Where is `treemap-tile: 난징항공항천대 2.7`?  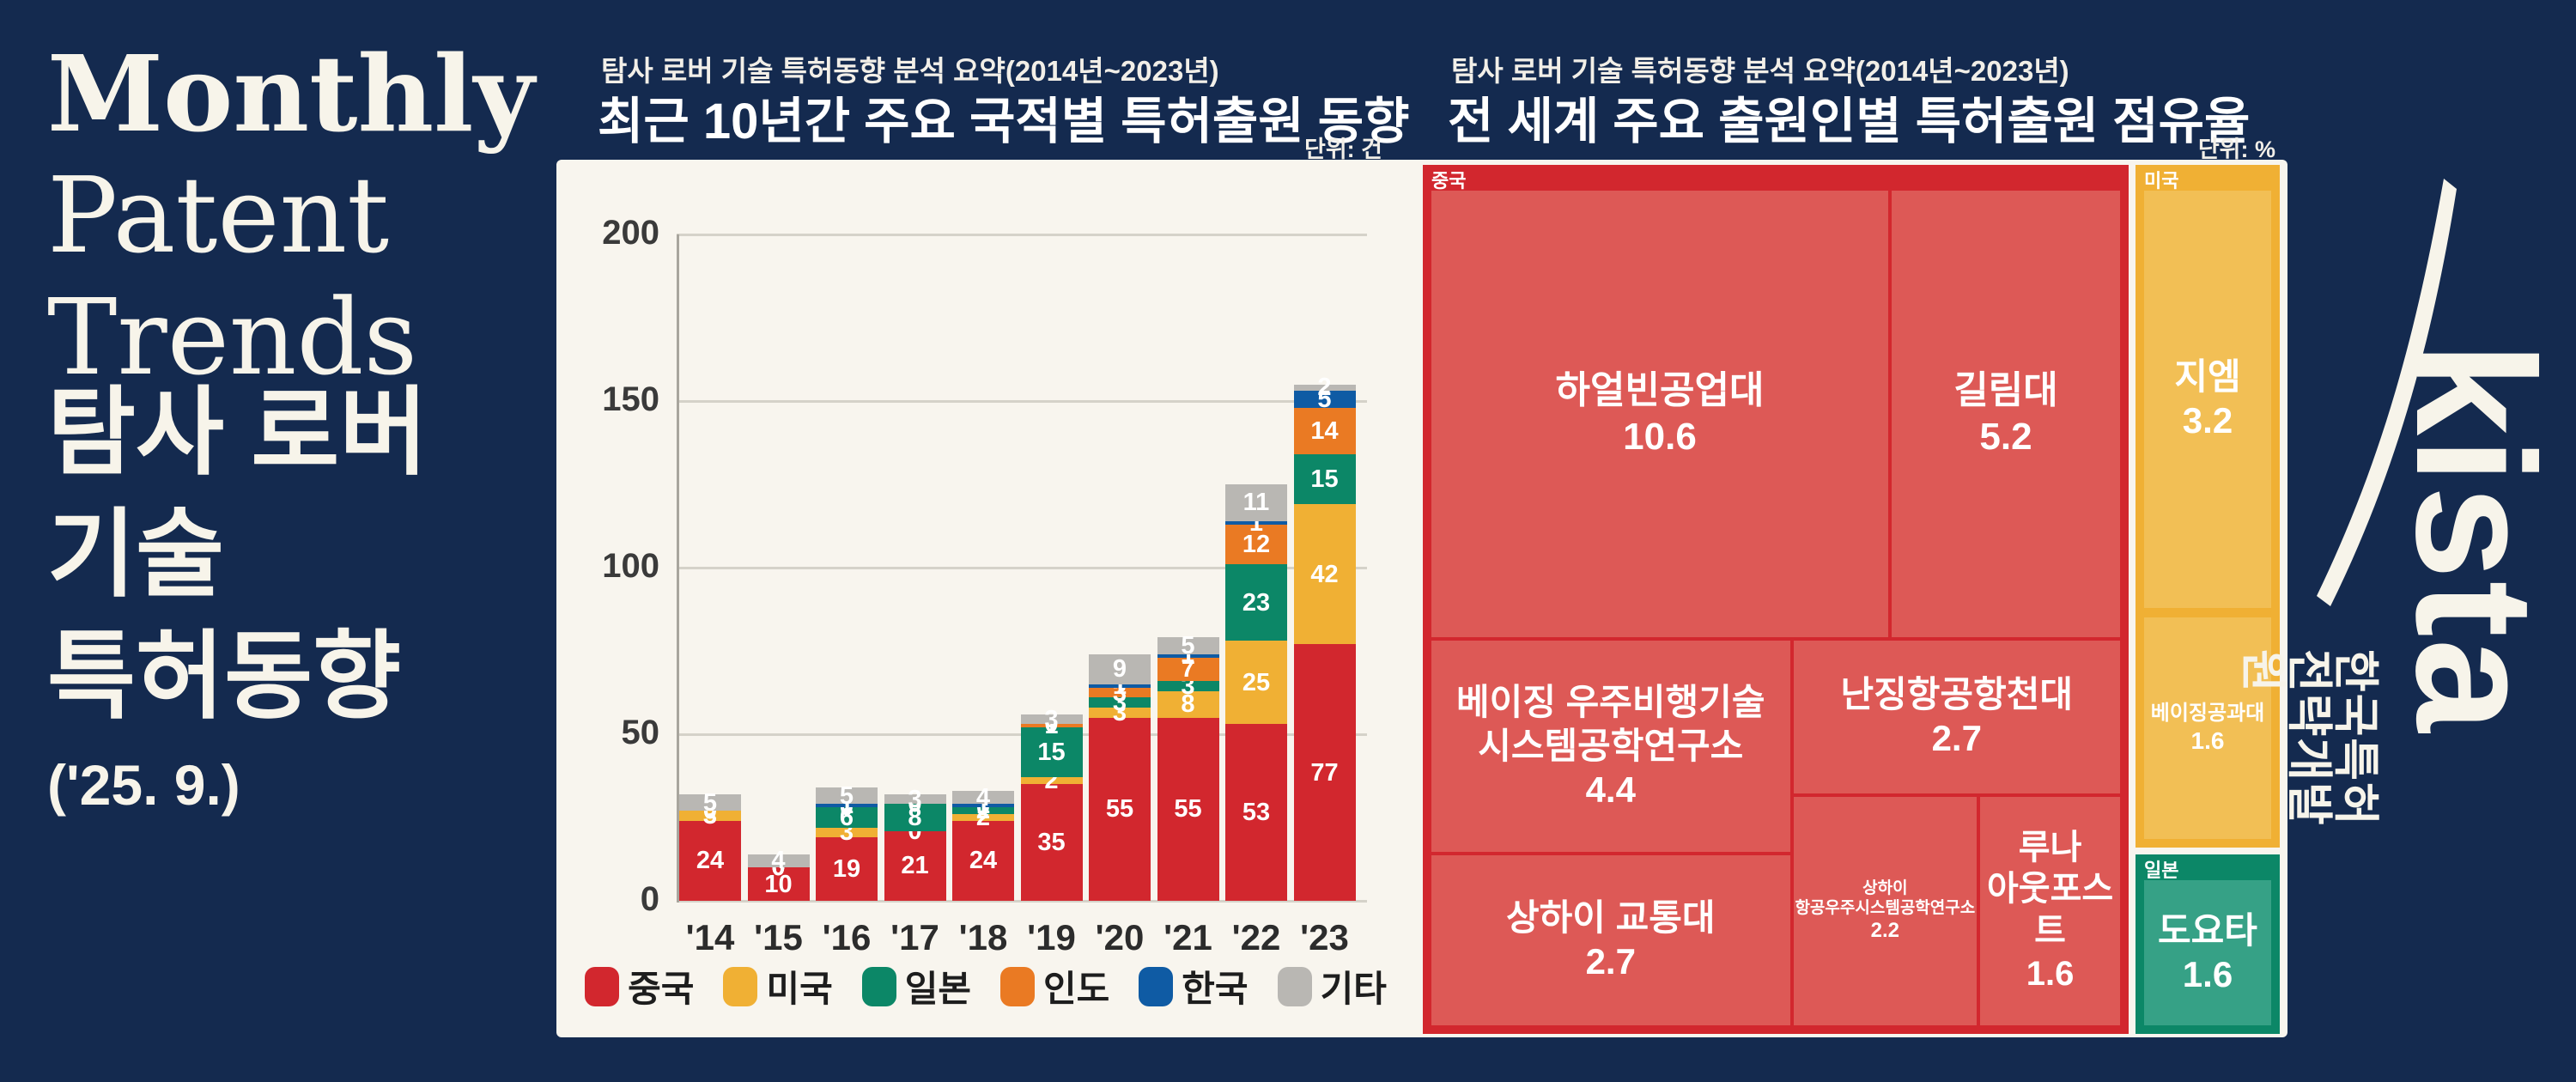 treemap-tile: 난징항공항천대 2.7 is located at coordinates (1956, 717).